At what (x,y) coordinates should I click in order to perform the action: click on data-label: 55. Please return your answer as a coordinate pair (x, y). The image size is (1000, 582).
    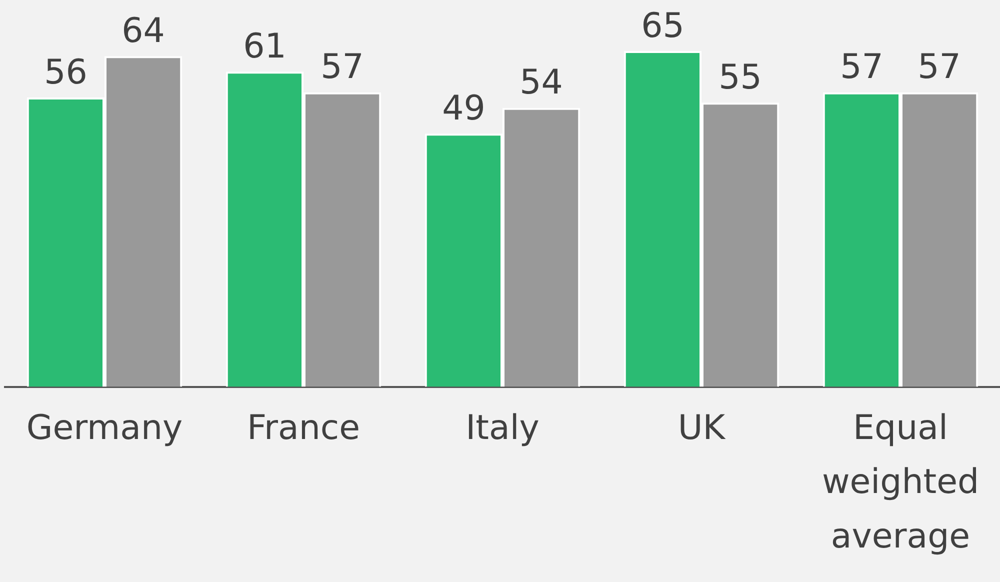
    Looking at the image, I should click on (740, 77).